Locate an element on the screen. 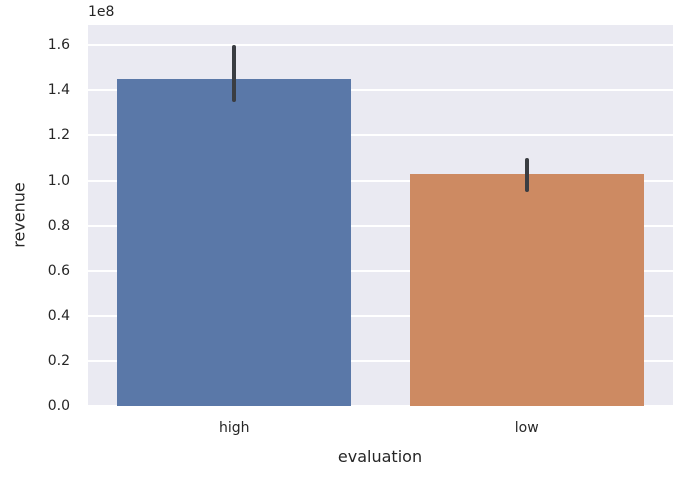  x-axis-label: evaluation is located at coordinates (380, 456).